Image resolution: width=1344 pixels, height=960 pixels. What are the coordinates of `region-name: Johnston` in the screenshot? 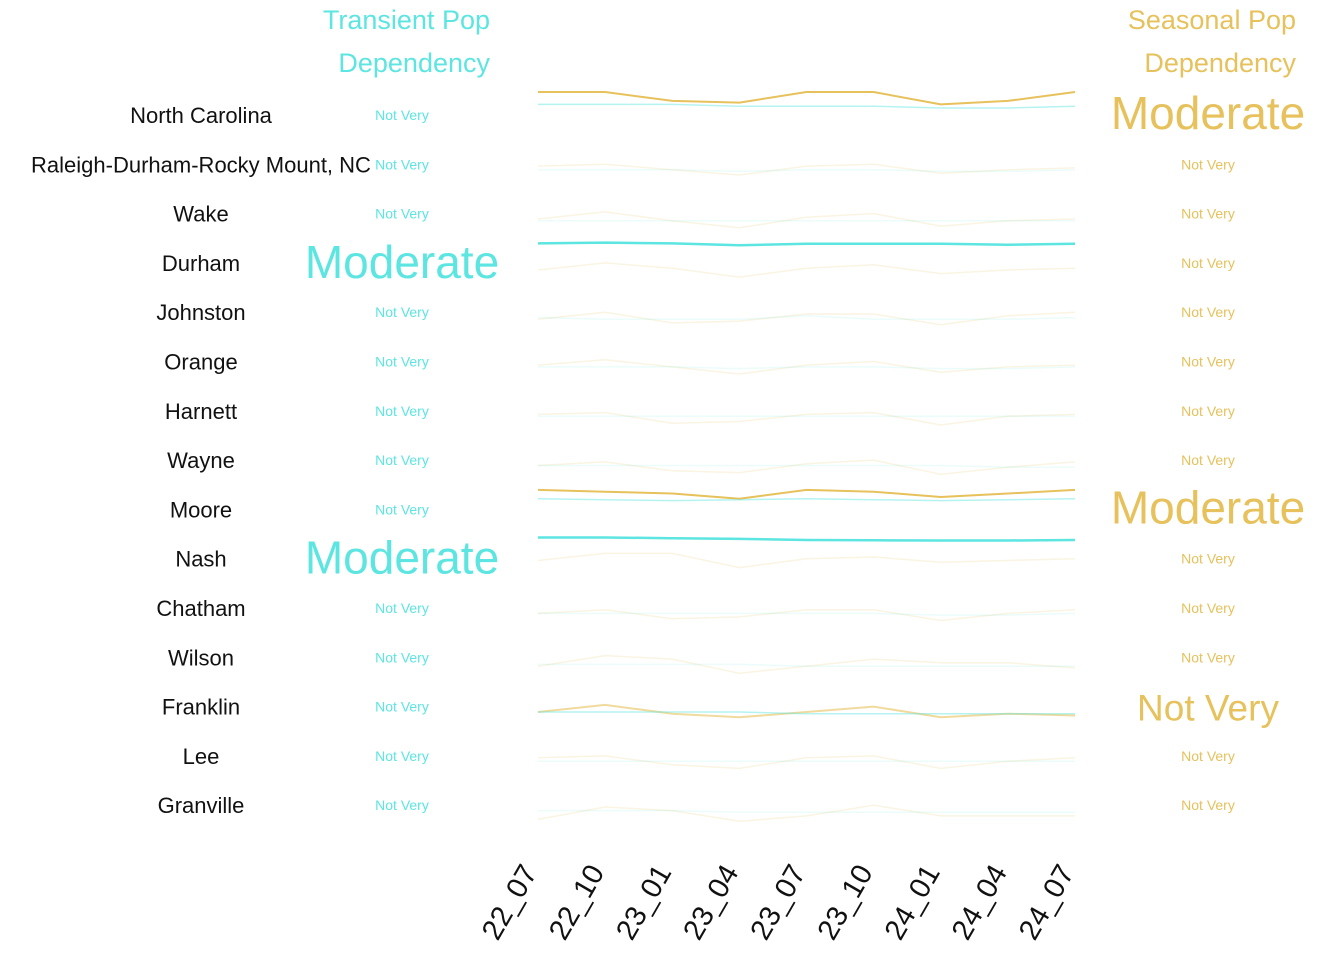 It's located at (200, 312).